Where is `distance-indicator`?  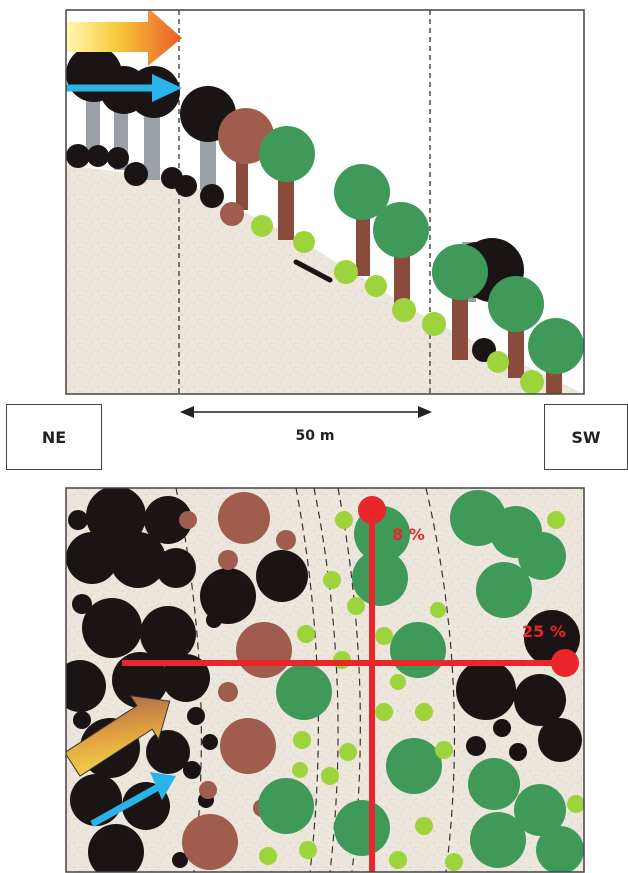
distance-indicator is located at coordinates (306, 412).